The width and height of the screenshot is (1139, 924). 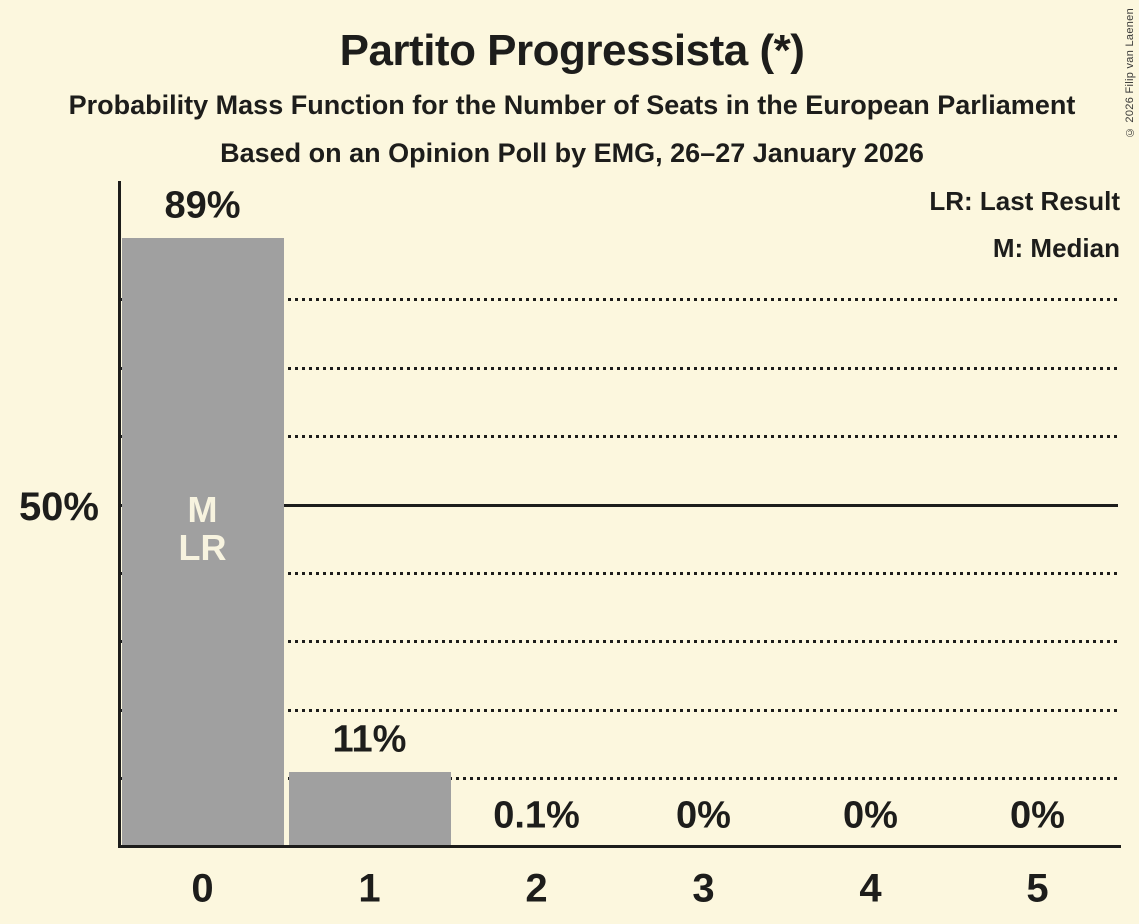 What do you see at coordinates (619, 779) in the screenshot?
I see `gridline-10pct` at bounding box center [619, 779].